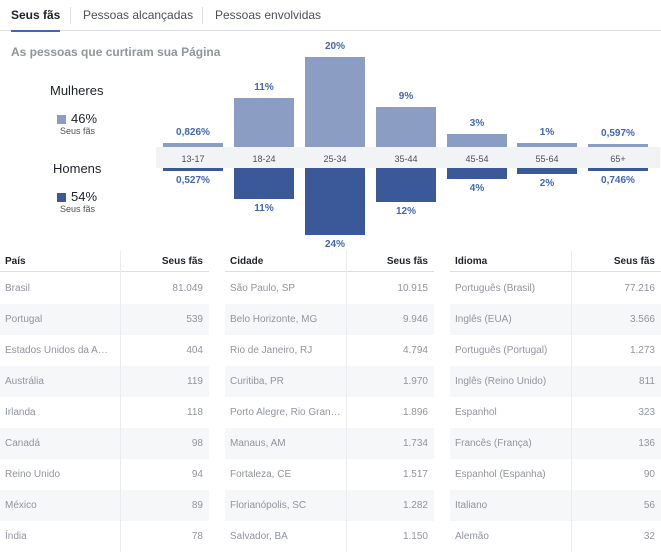 This screenshot has width=661, height=555. What do you see at coordinates (247, 261) in the screenshot?
I see `column-header-name: Cidade` at bounding box center [247, 261].